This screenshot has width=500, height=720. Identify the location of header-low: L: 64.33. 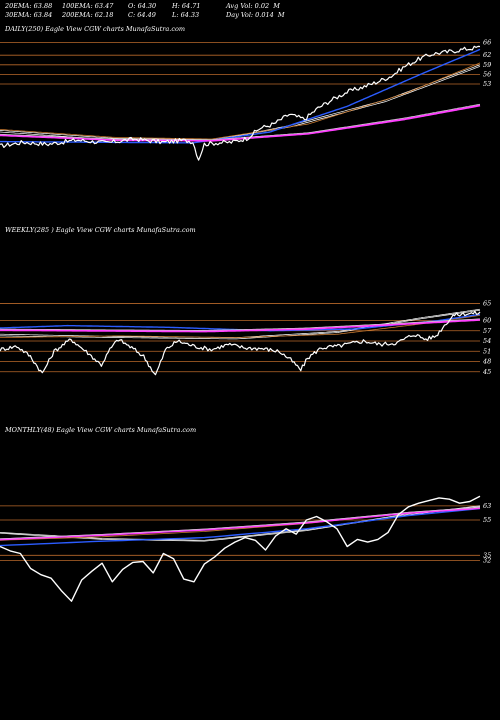
(186, 15).